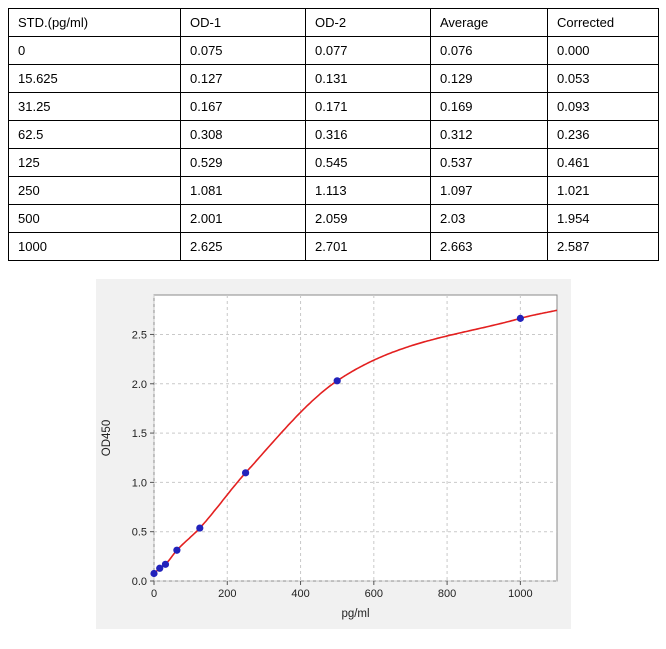  I want to click on table-header-row: STD.(pg/ml) OD-1 OD-2 Average Corrected, so click(333, 22).